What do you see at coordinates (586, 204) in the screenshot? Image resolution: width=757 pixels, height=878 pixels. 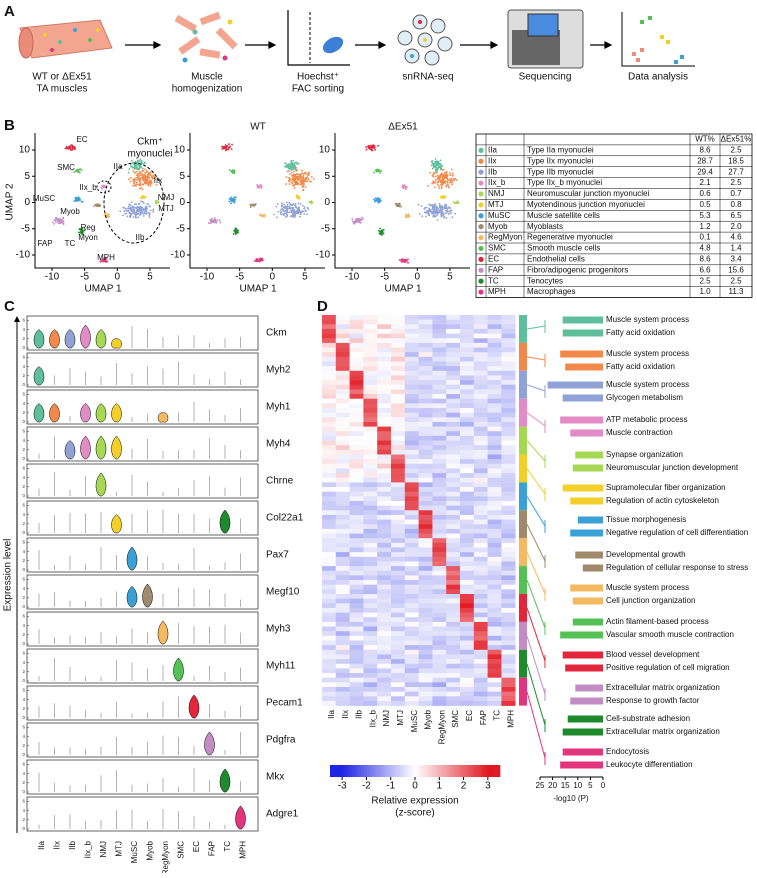 I see `table-cell: Myotendinous junction myonuclei` at bounding box center [586, 204].